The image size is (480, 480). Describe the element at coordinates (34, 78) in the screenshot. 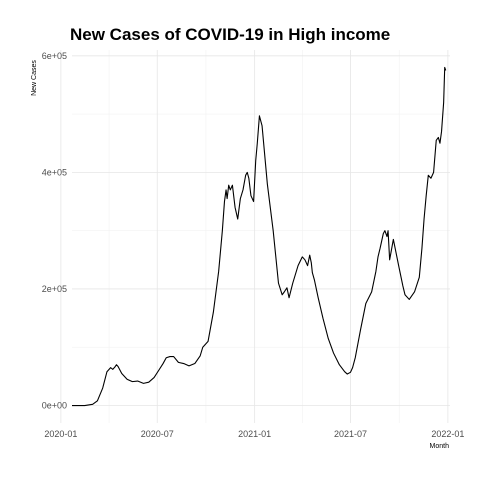

I see `y-axis-title: New Cases` at that location.